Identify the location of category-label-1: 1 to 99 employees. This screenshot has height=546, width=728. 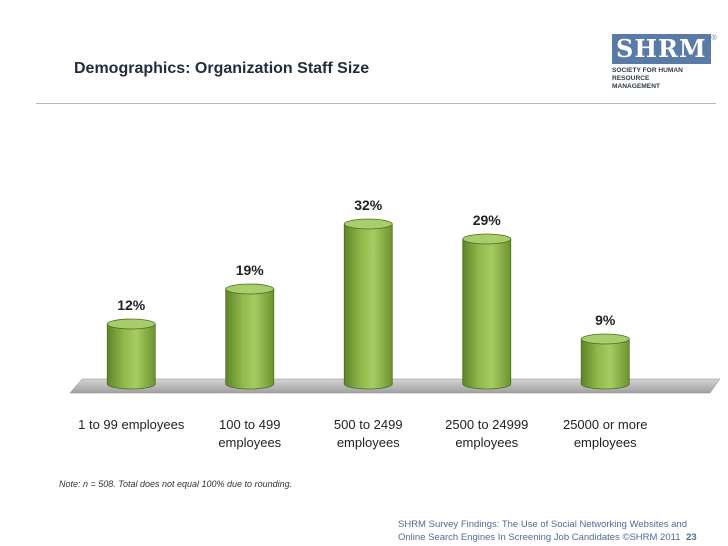
(131, 424).